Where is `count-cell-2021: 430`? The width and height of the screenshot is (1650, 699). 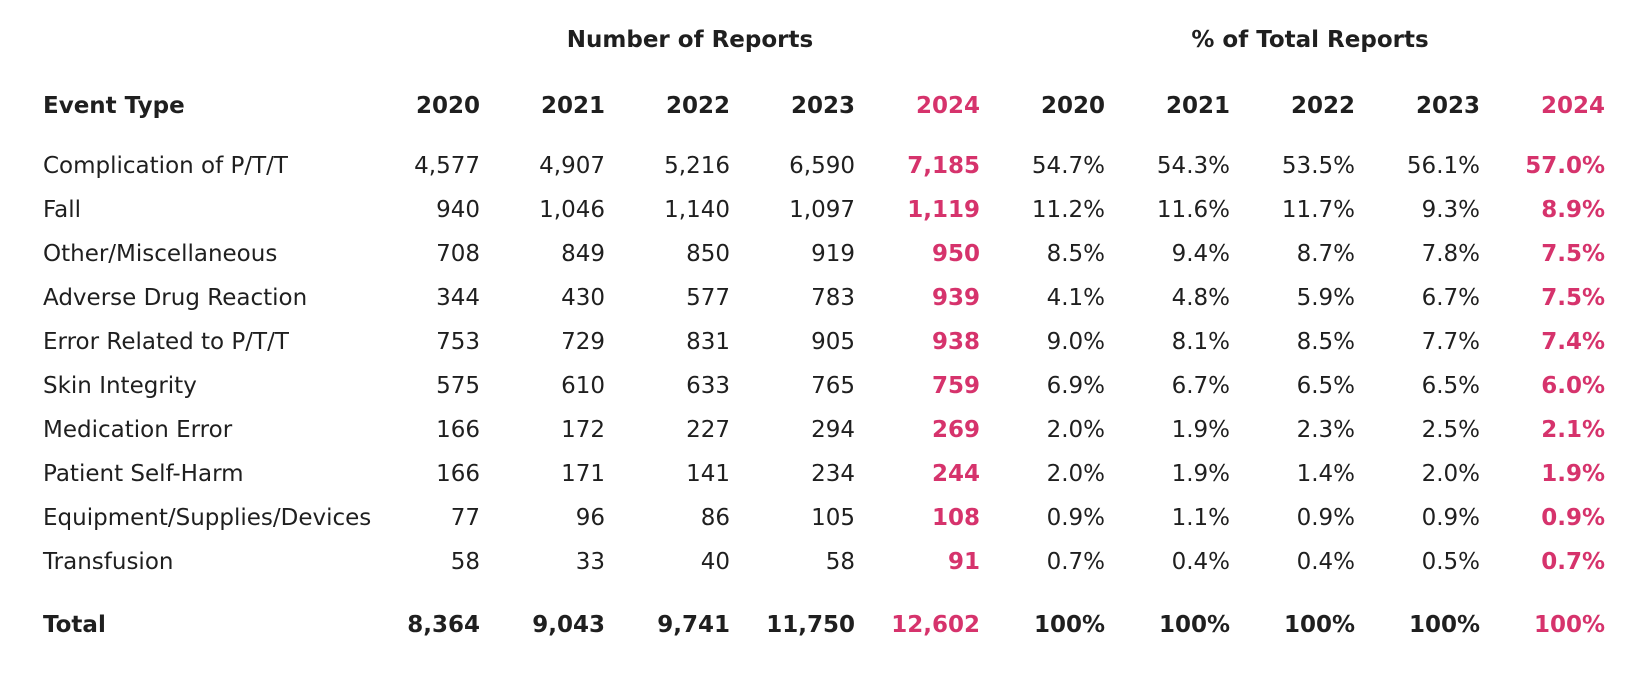
count-cell-2021: 430 is located at coordinates (583, 298).